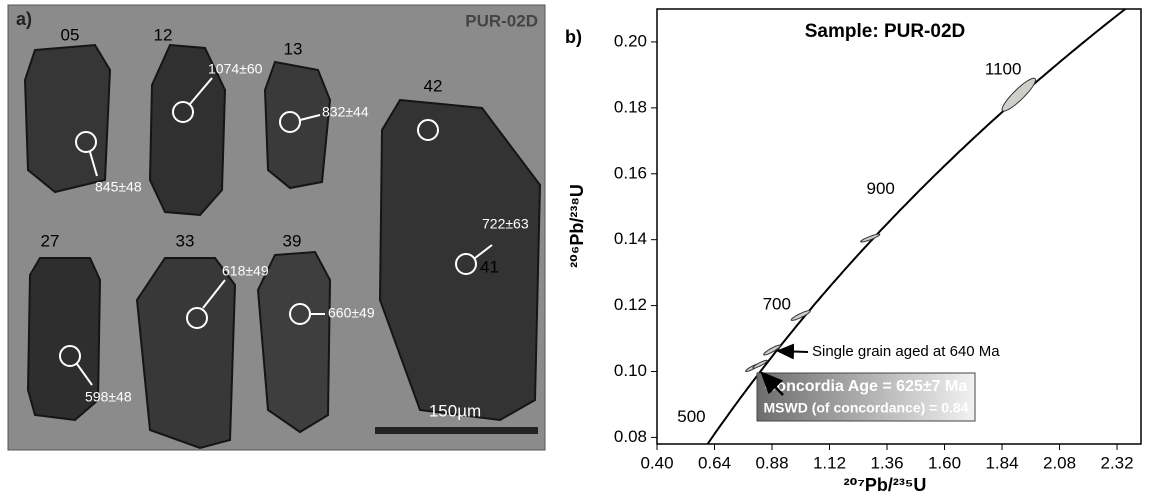  I want to click on curve-age-label: 700, so click(777, 304).